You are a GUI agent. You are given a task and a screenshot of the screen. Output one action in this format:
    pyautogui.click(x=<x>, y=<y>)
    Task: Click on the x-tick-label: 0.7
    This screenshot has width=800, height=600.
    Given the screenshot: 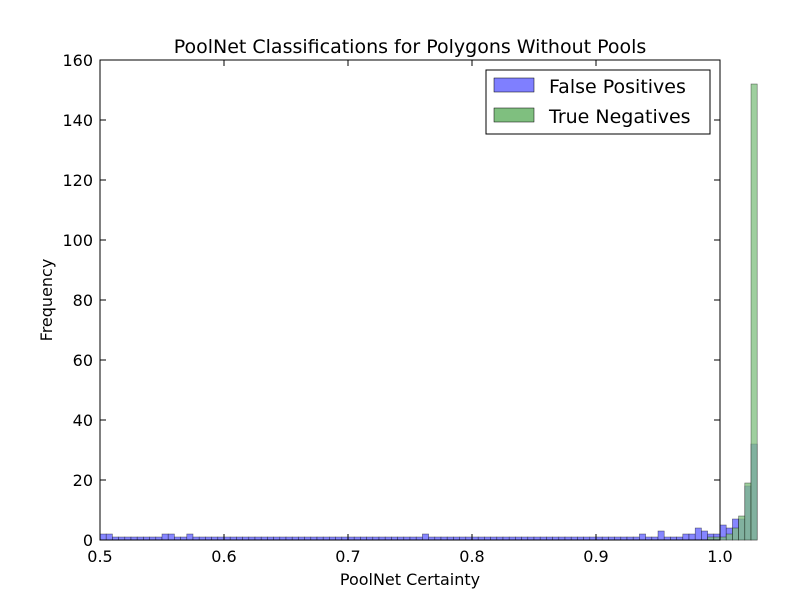 What is the action you would take?
    pyautogui.click(x=347, y=556)
    